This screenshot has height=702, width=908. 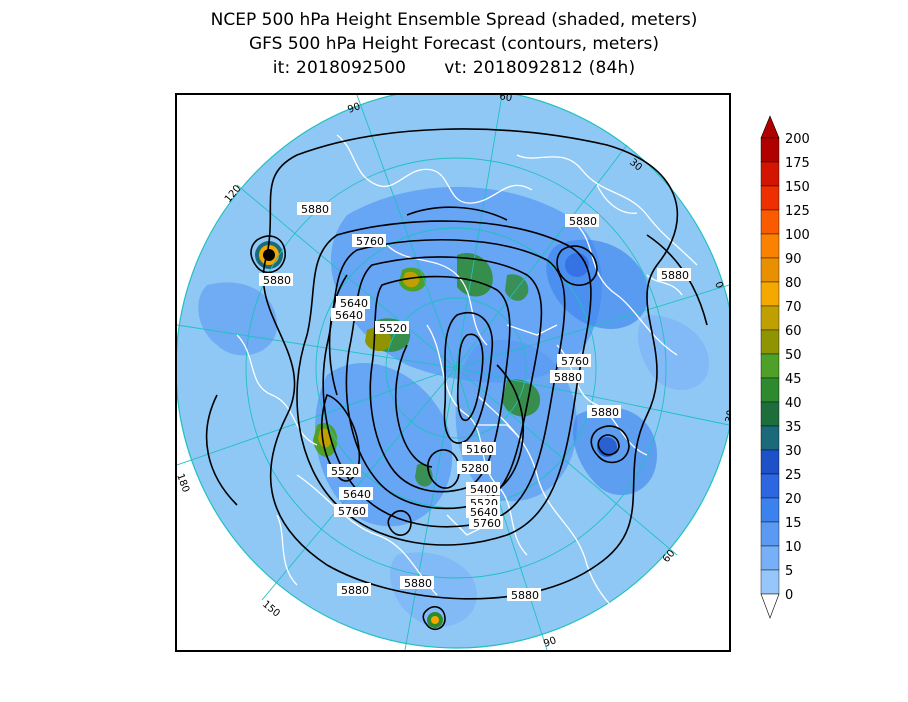 What do you see at coordinates (793, 259) in the screenshot?
I see `colorbar-level-label: 90` at bounding box center [793, 259].